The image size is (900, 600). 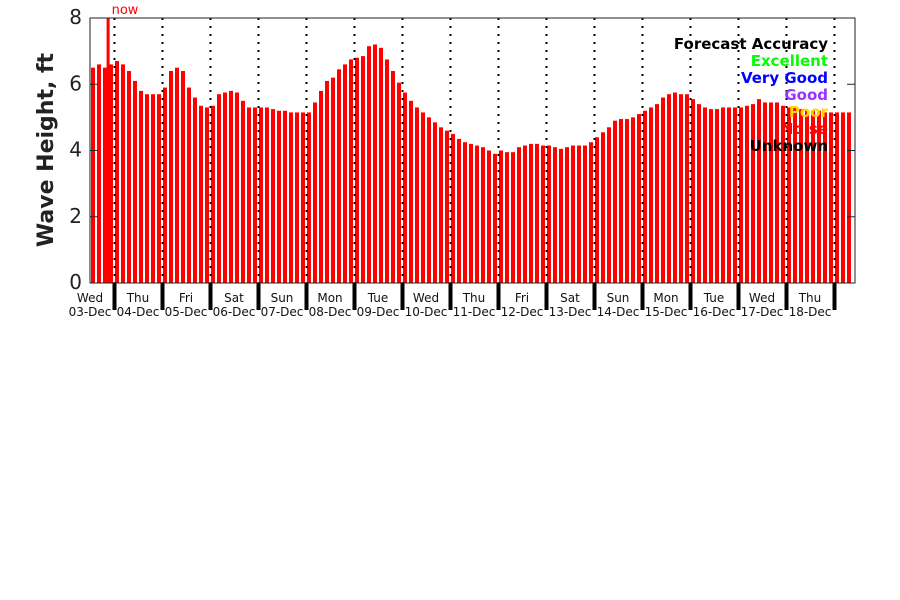 What do you see at coordinates (784, 78) in the screenshot?
I see `legend-entry: Very Good` at bounding box center [784, 78].